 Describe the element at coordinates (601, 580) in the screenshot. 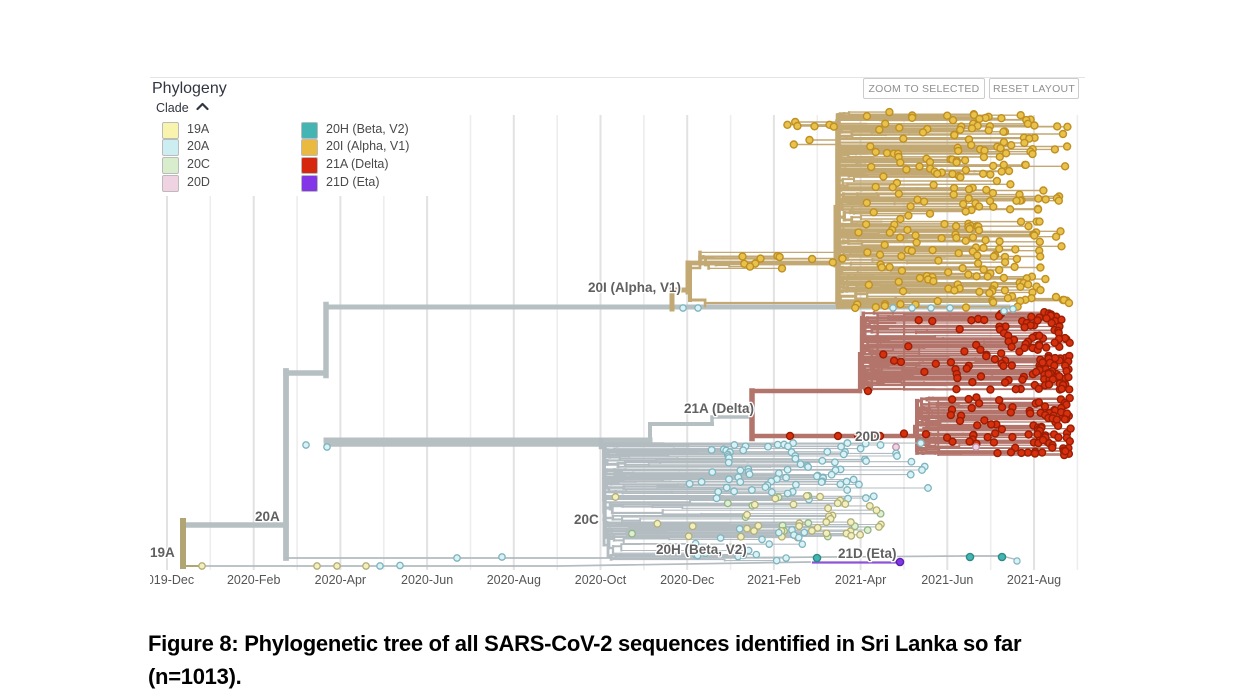

I see `svg-text: 2020-Oct` at that location.